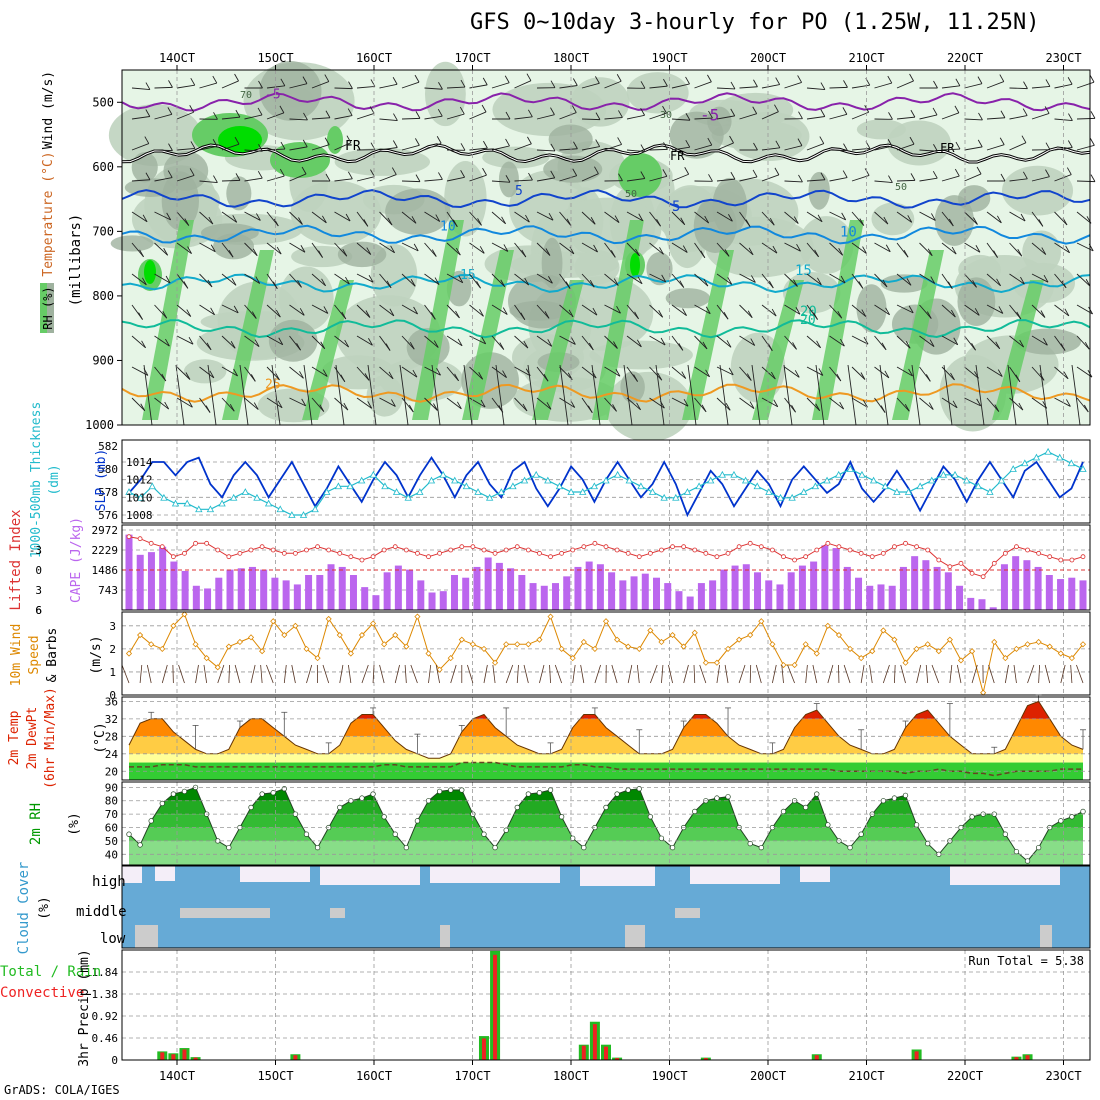 Image resolution: width=1100 pixels, height=1100 pixels. I want to click on li-tick-label: -3, so click(35, 550).